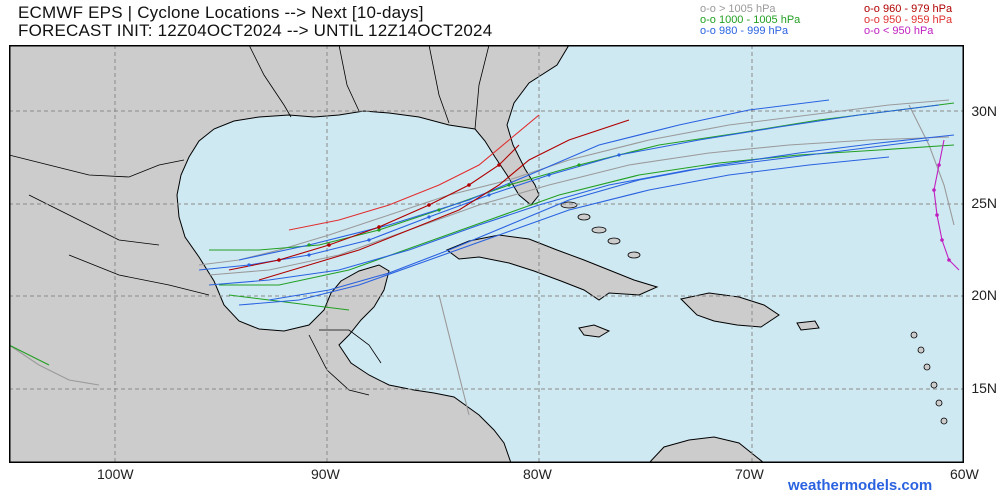  What do you see at coordinates (808, 325) in the screenshot?
I see `land-puerto-rico` at bounding box center [808, 325].